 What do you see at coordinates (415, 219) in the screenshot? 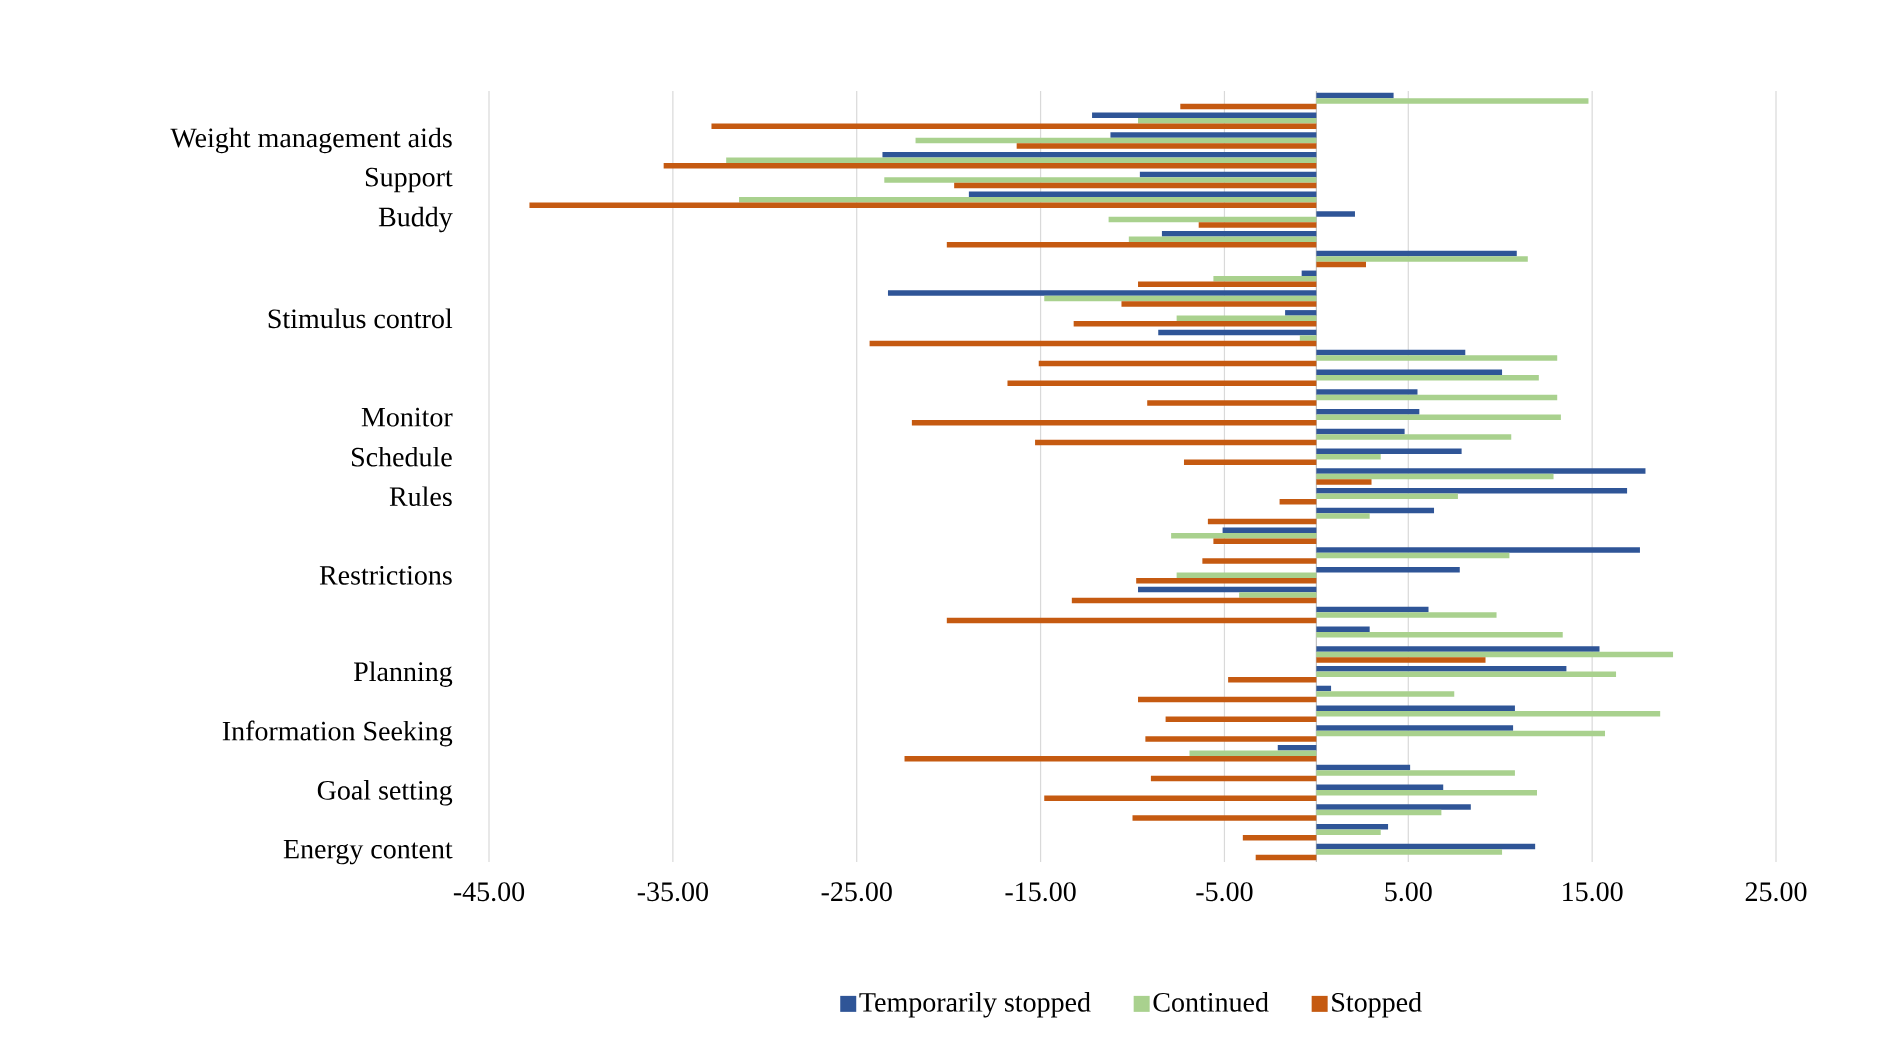
I see `y-tick-label: Buddy` at bounding box center [415, 219].